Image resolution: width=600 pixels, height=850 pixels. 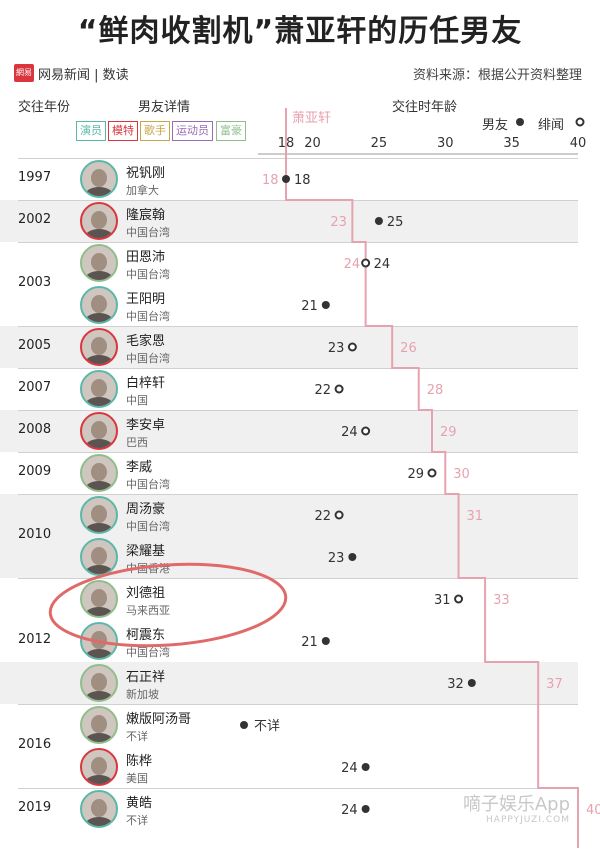 I want to click on age-label: 22, so click(x=323, y=390).